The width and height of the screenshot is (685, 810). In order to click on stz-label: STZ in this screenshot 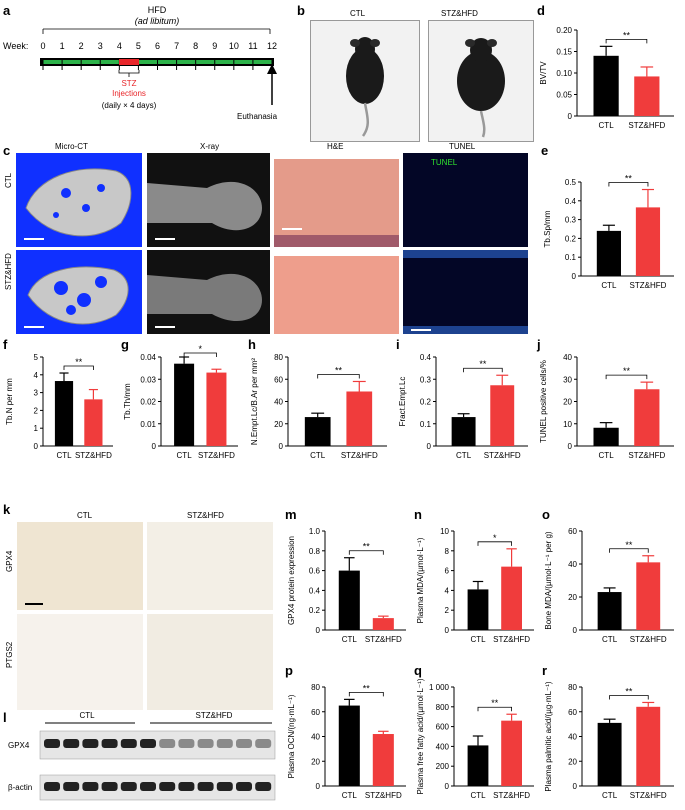, I will do `click(128, 83)`.